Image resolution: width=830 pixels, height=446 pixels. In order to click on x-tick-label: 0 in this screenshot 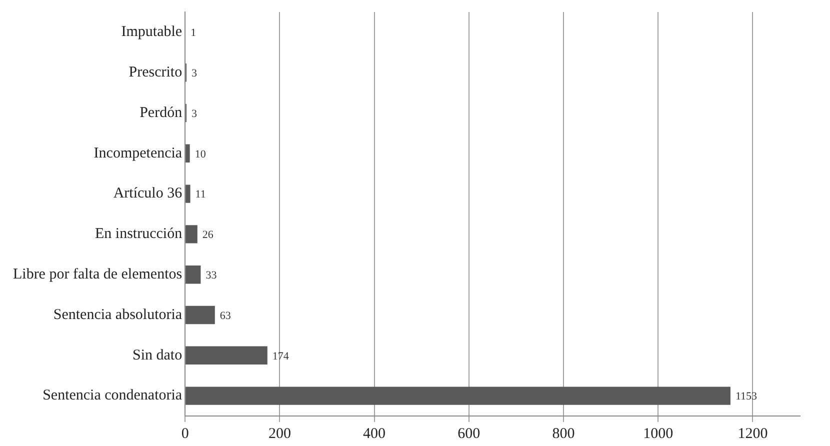, I will do `click(185, 434)`.